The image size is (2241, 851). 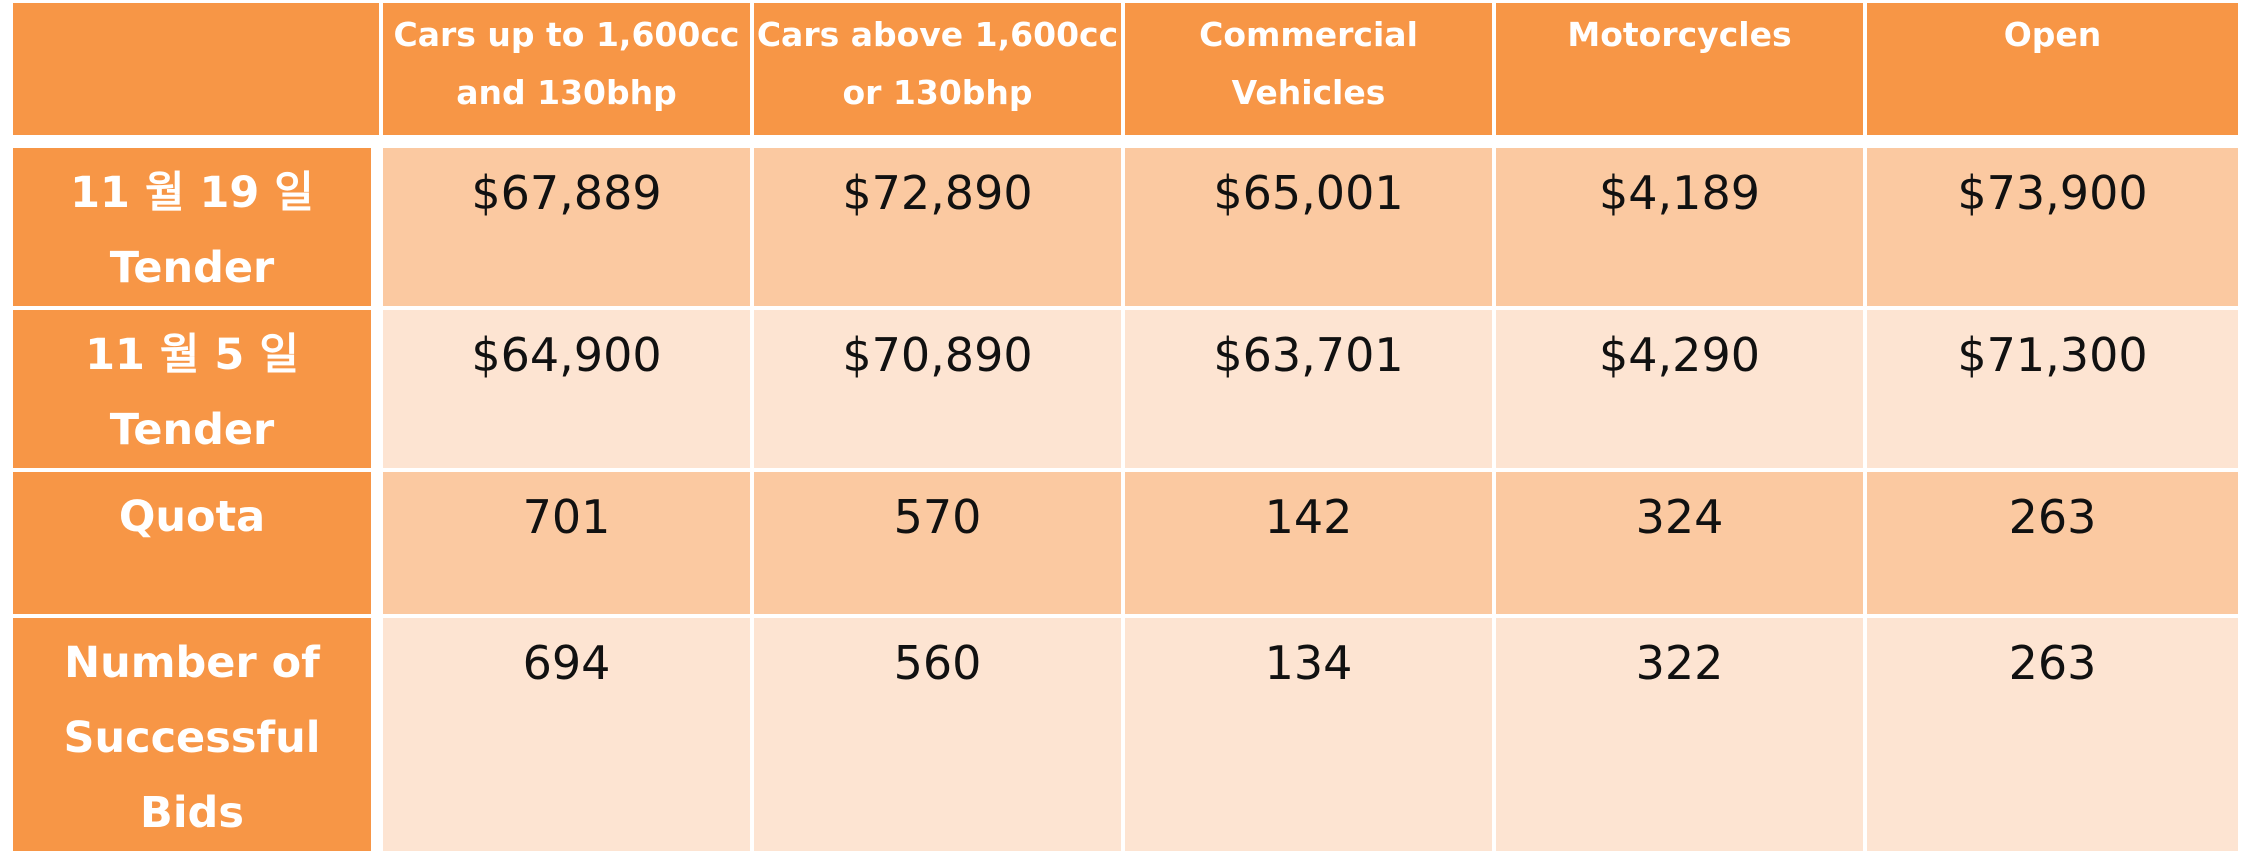 I want to click on column-header-cars-above-1600cc: Cars above 1,600cc or 130bhp, so click(x=939, y=75).